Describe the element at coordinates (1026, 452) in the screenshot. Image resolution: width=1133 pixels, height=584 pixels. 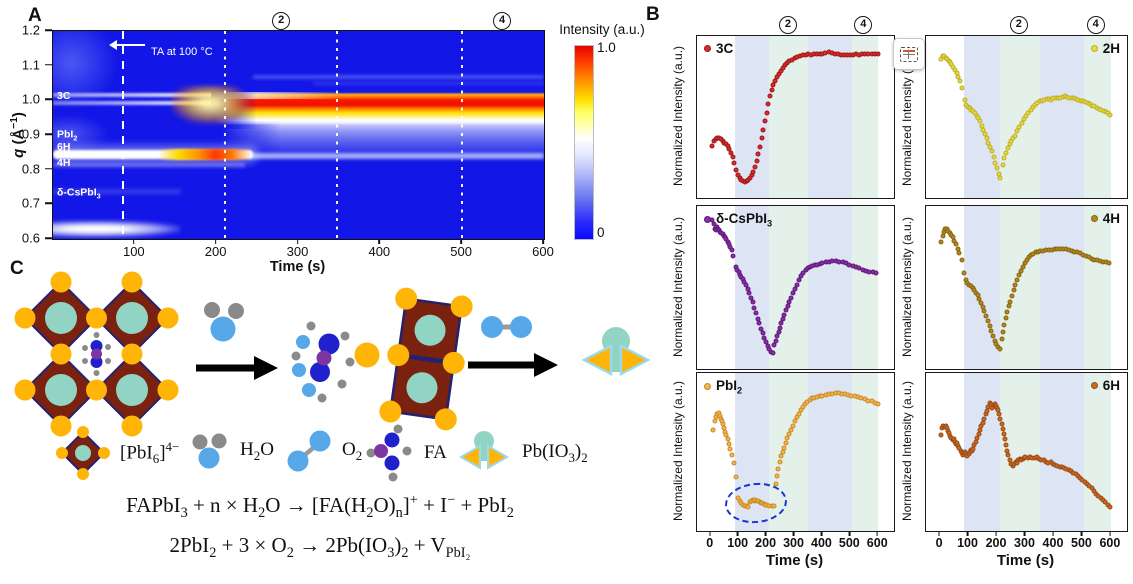
I see `plot-6h: 6H` at that location.